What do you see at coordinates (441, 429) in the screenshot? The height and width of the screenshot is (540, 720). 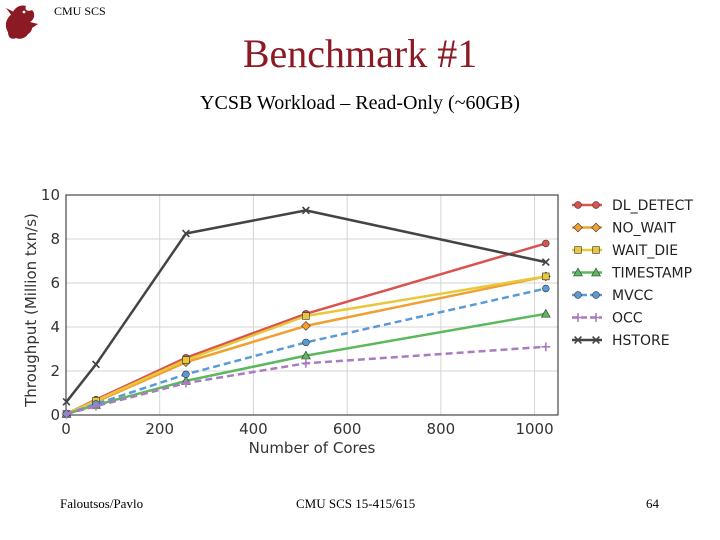 I see `x-tick-label: 800` at bounding box center [441, 429].